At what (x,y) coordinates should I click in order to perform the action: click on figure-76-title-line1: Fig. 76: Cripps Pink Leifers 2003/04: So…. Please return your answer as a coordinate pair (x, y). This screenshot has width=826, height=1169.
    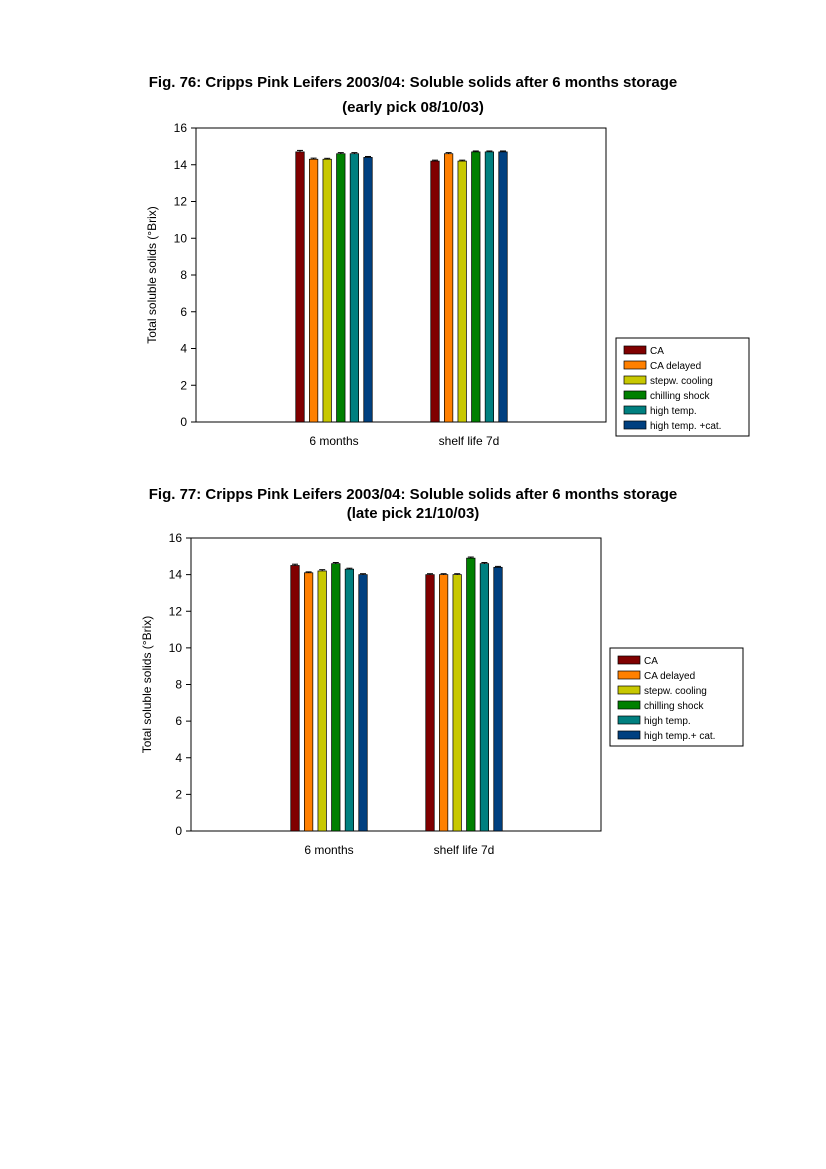
    Looking at the image, I should click on (413, 82).